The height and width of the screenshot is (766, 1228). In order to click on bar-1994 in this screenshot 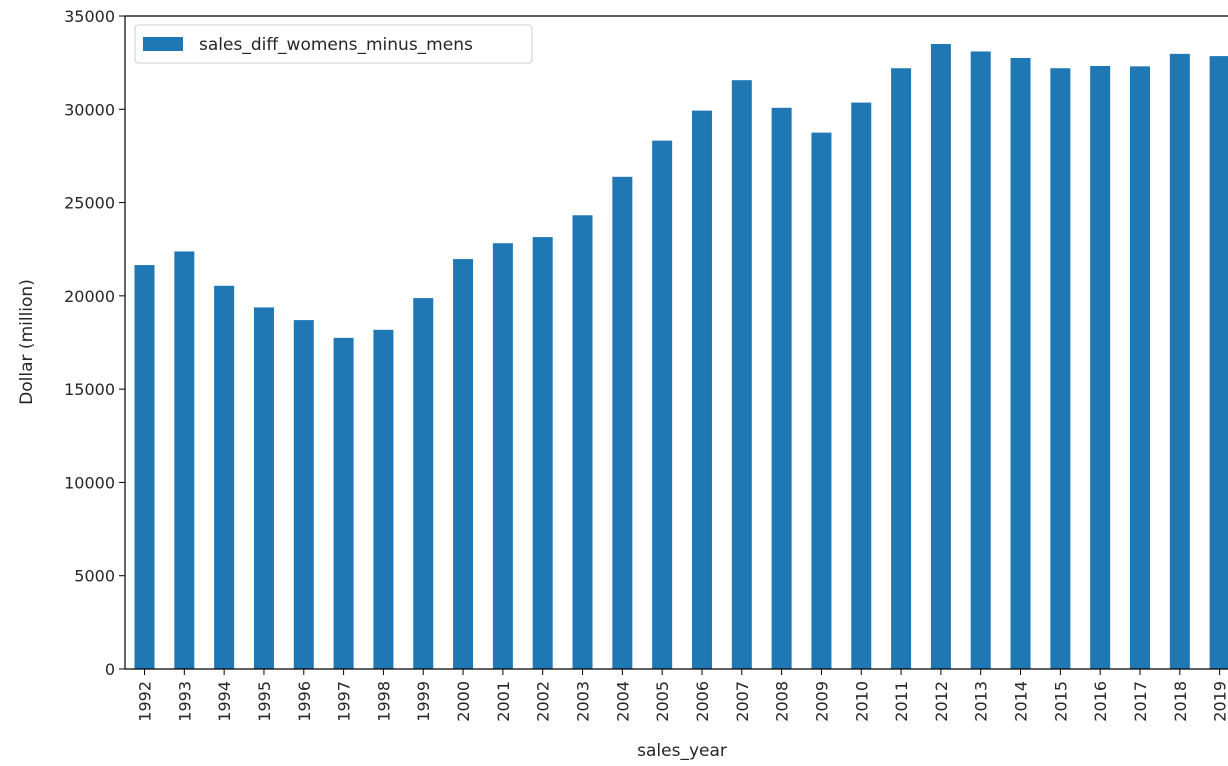, I will do `click(224, 477)`.